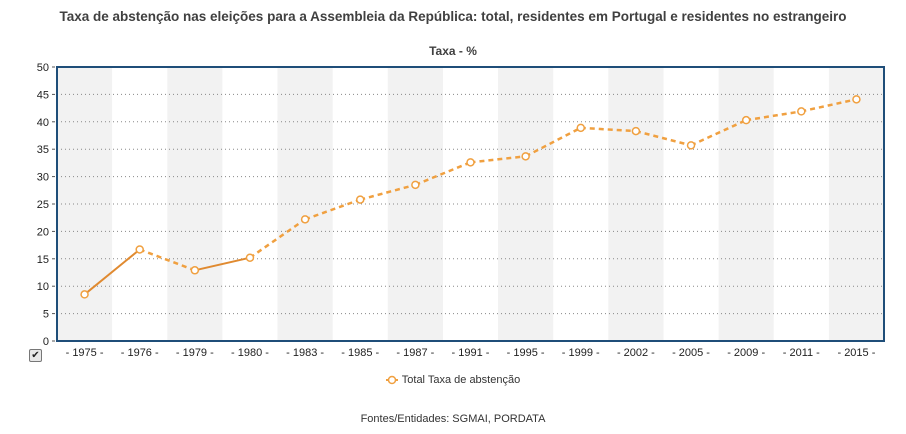  Describe the element at coordinates (746, 353) in the screenshot. I see `x-tick-label: - 2009 -` at that location.